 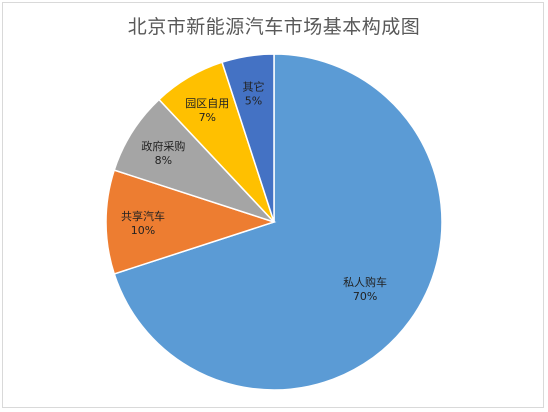 What do you see at coordinates (143, 216) in the screenshot?
I see `slice-category-label: 共享汽车` at bounding box center [143, 216].